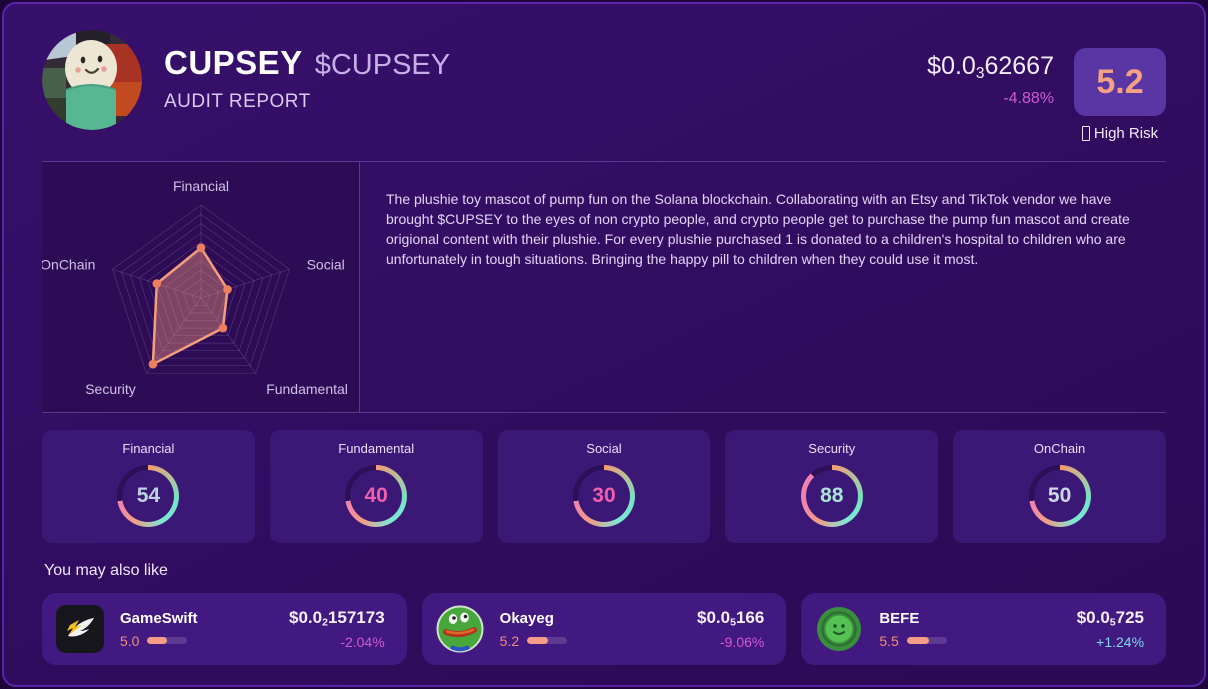  Describe the element at coordinates (148, 448) in the screenshot. I see `metric-label: Financial` at that location.